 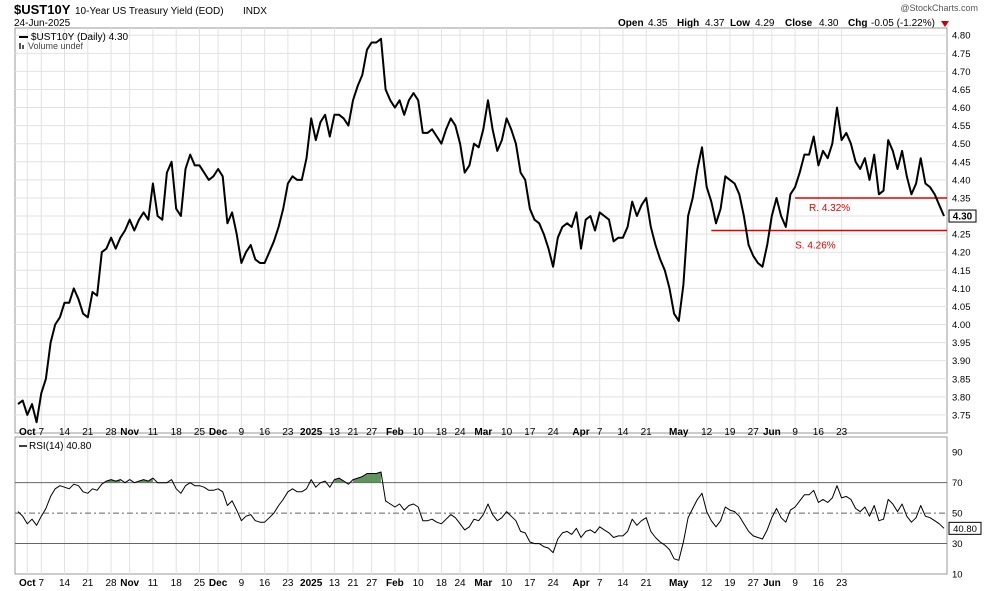 I want to click on rsi-x-tick-label: Nov, so click(x=129, y=583).